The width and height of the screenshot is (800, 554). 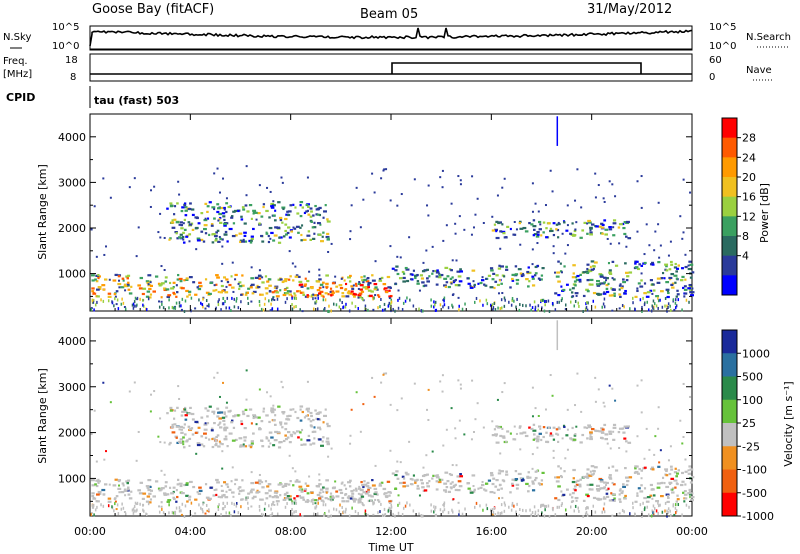 I want to click on velocity-colorbar-segment, so click(x=729, y=388).